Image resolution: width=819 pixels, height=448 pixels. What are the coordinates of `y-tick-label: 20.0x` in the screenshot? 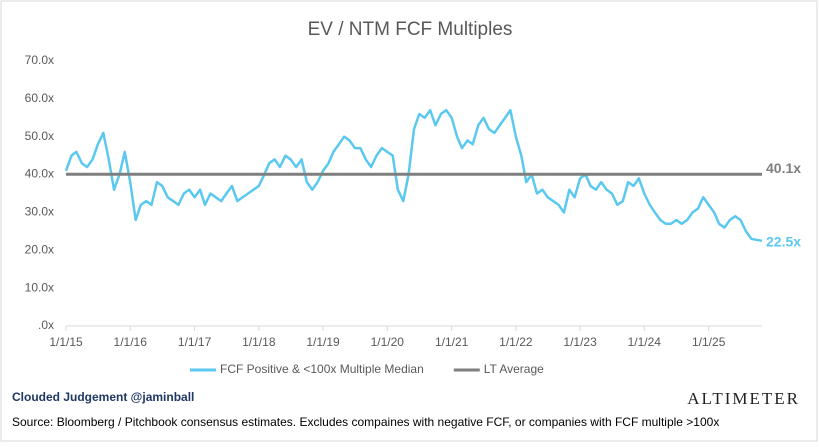 It's located at (39, 249).